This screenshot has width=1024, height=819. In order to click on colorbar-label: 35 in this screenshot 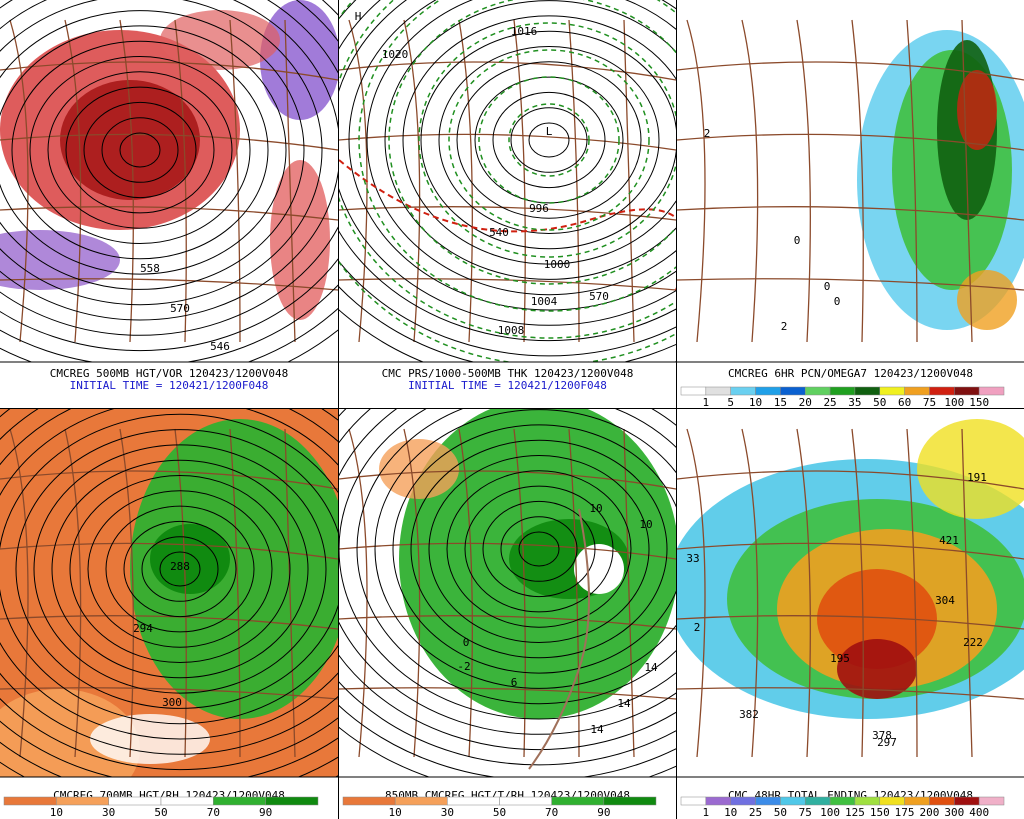, I will do `click(854, 402)`.